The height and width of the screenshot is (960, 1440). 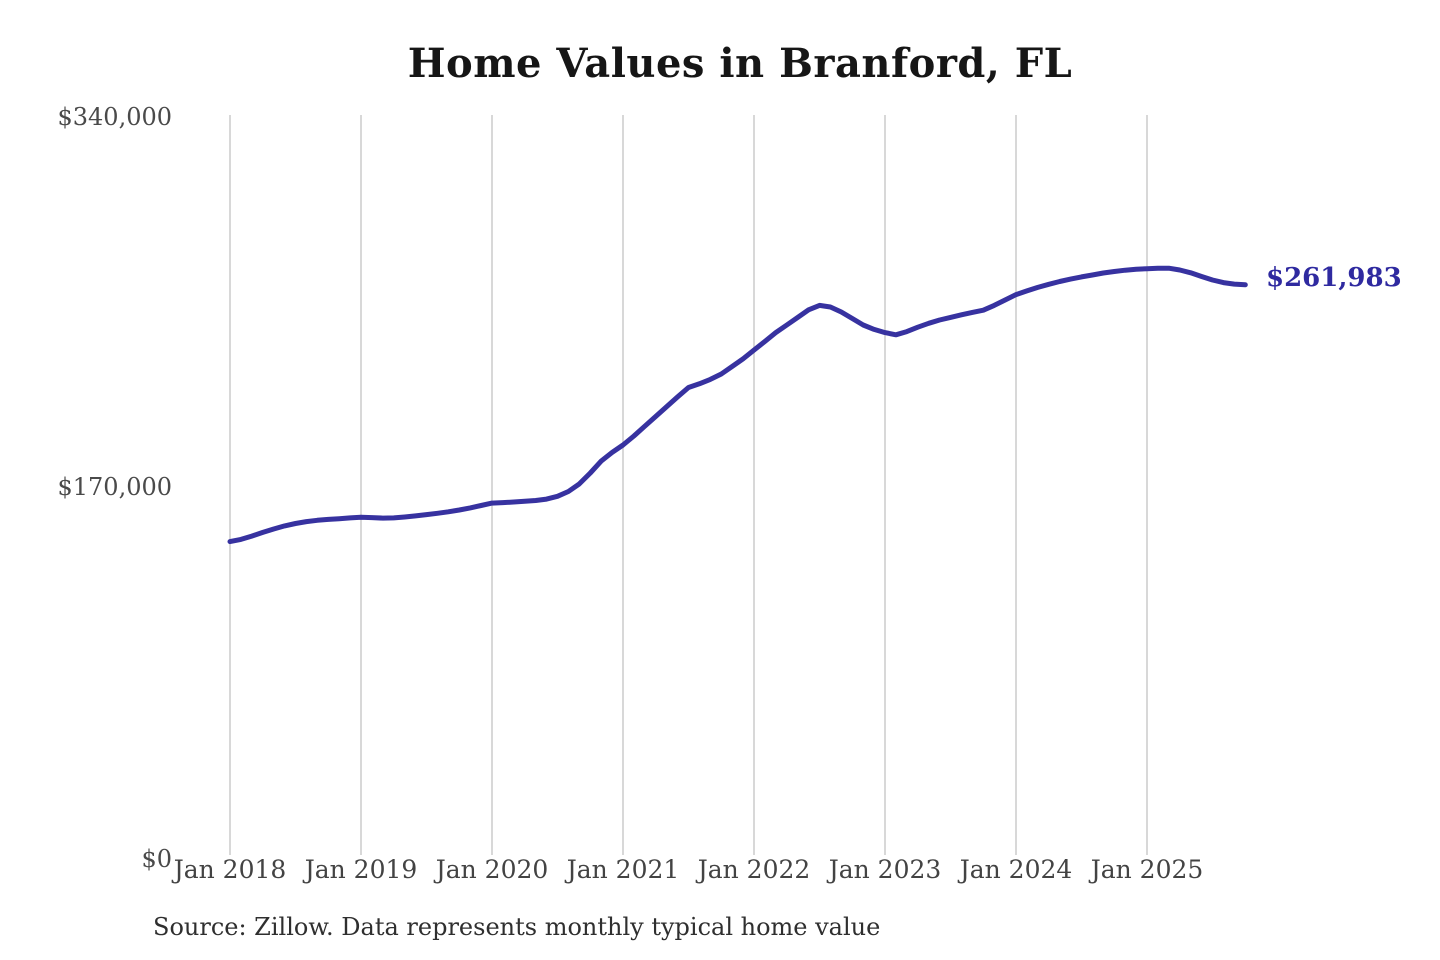 I want to click on y-axis-tick-340000: $340,000, so click(x=114, y=117).